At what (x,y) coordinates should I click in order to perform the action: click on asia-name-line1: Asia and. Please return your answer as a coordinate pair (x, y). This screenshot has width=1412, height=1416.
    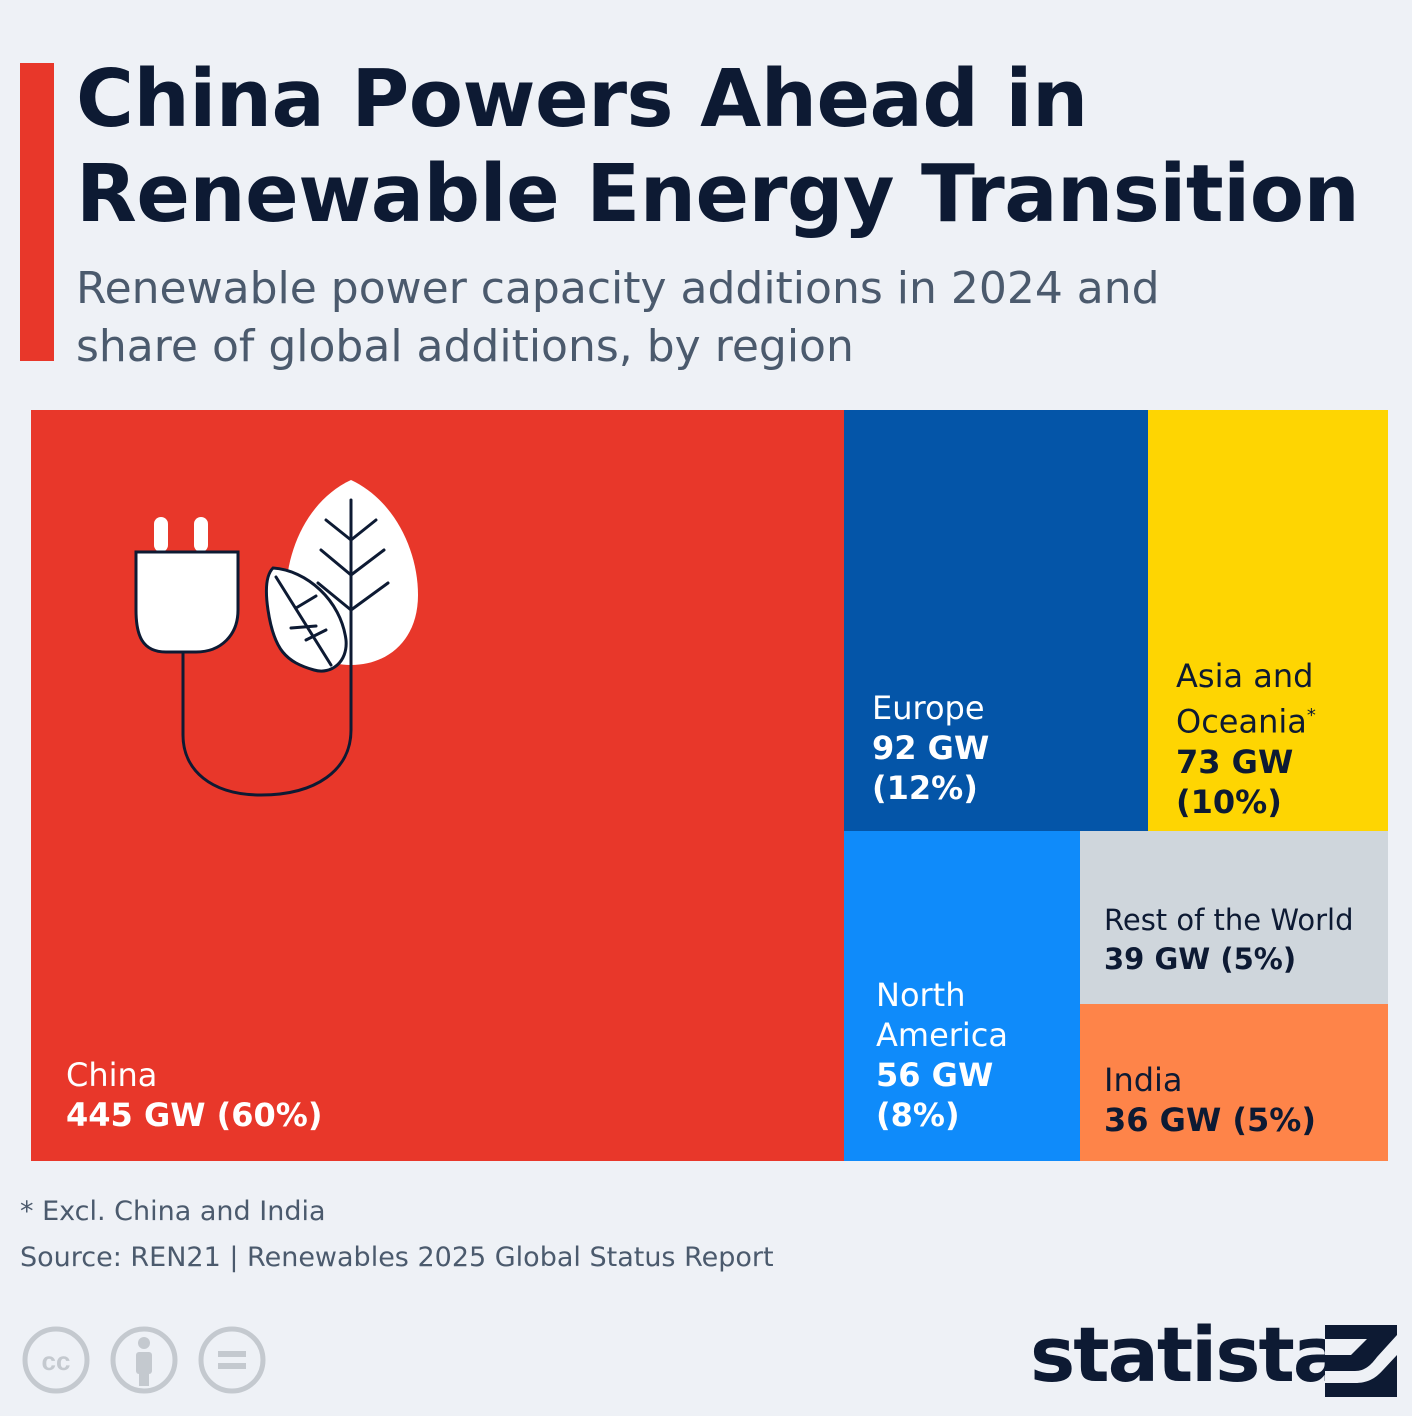
    Looking at the image, I should click on (1245, 676).